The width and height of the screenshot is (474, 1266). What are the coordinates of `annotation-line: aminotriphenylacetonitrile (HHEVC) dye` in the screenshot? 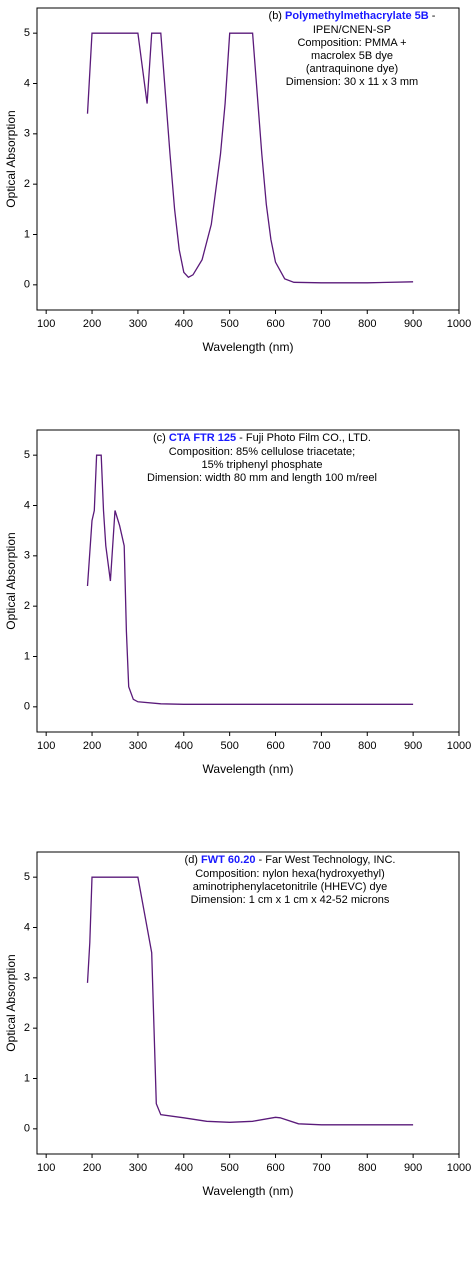 It's located at (290, 887).